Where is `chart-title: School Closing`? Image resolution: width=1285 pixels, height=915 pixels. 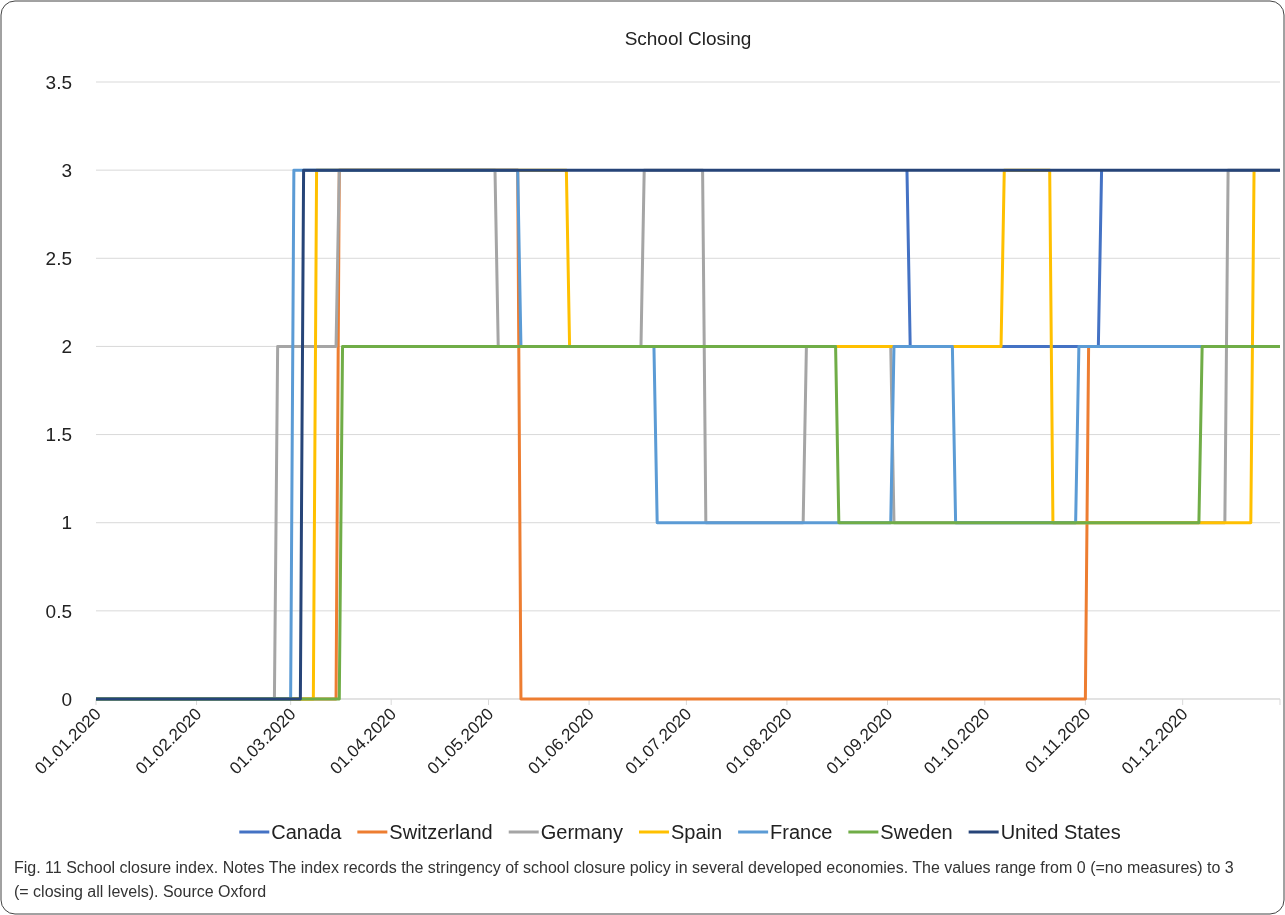
chart-title: School Closing is located at coordinates (688, 38).